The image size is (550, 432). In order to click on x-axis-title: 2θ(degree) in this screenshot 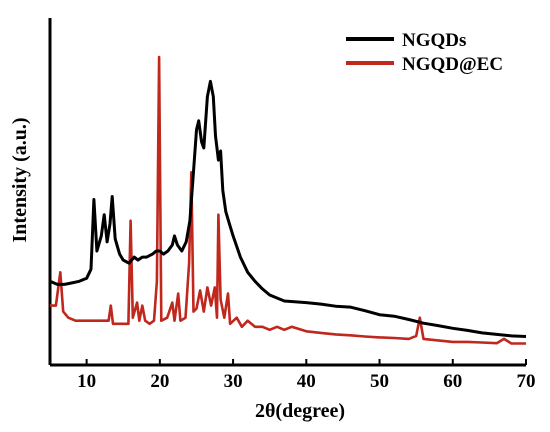, I will do `click(300, 411)`.